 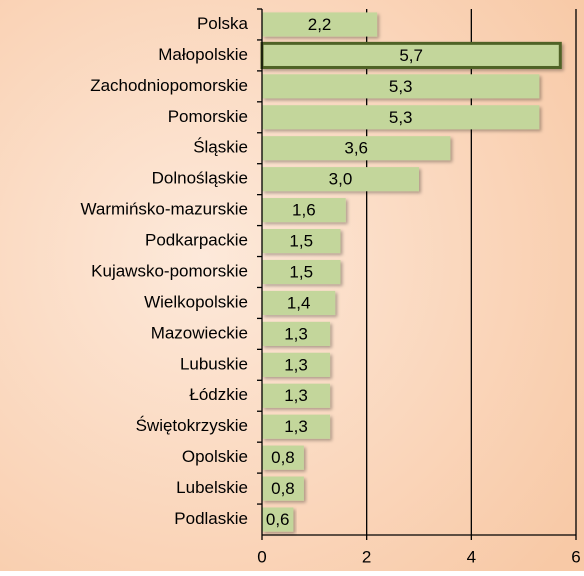 I want to click on y-tick-label: Podkarpackie, so click(x=196, y=240).